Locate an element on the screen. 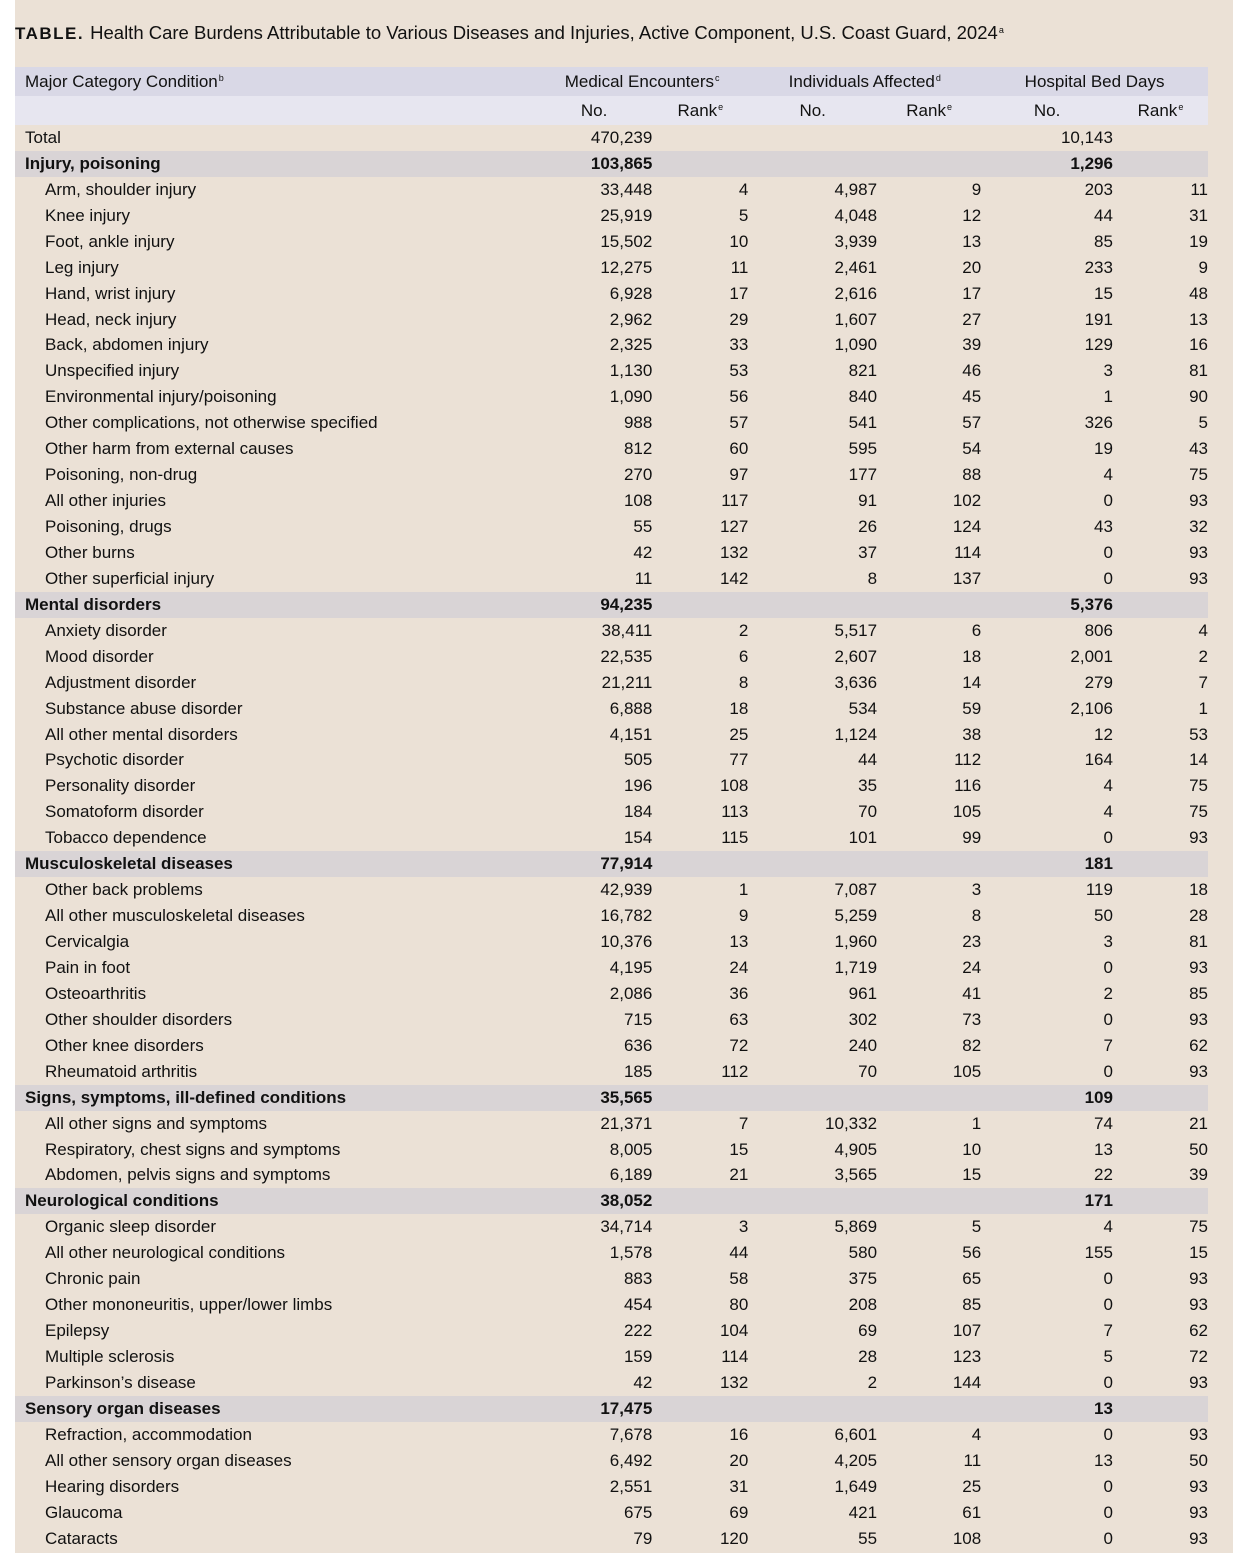  footnote-d: d is located at coordinates (938, 77).